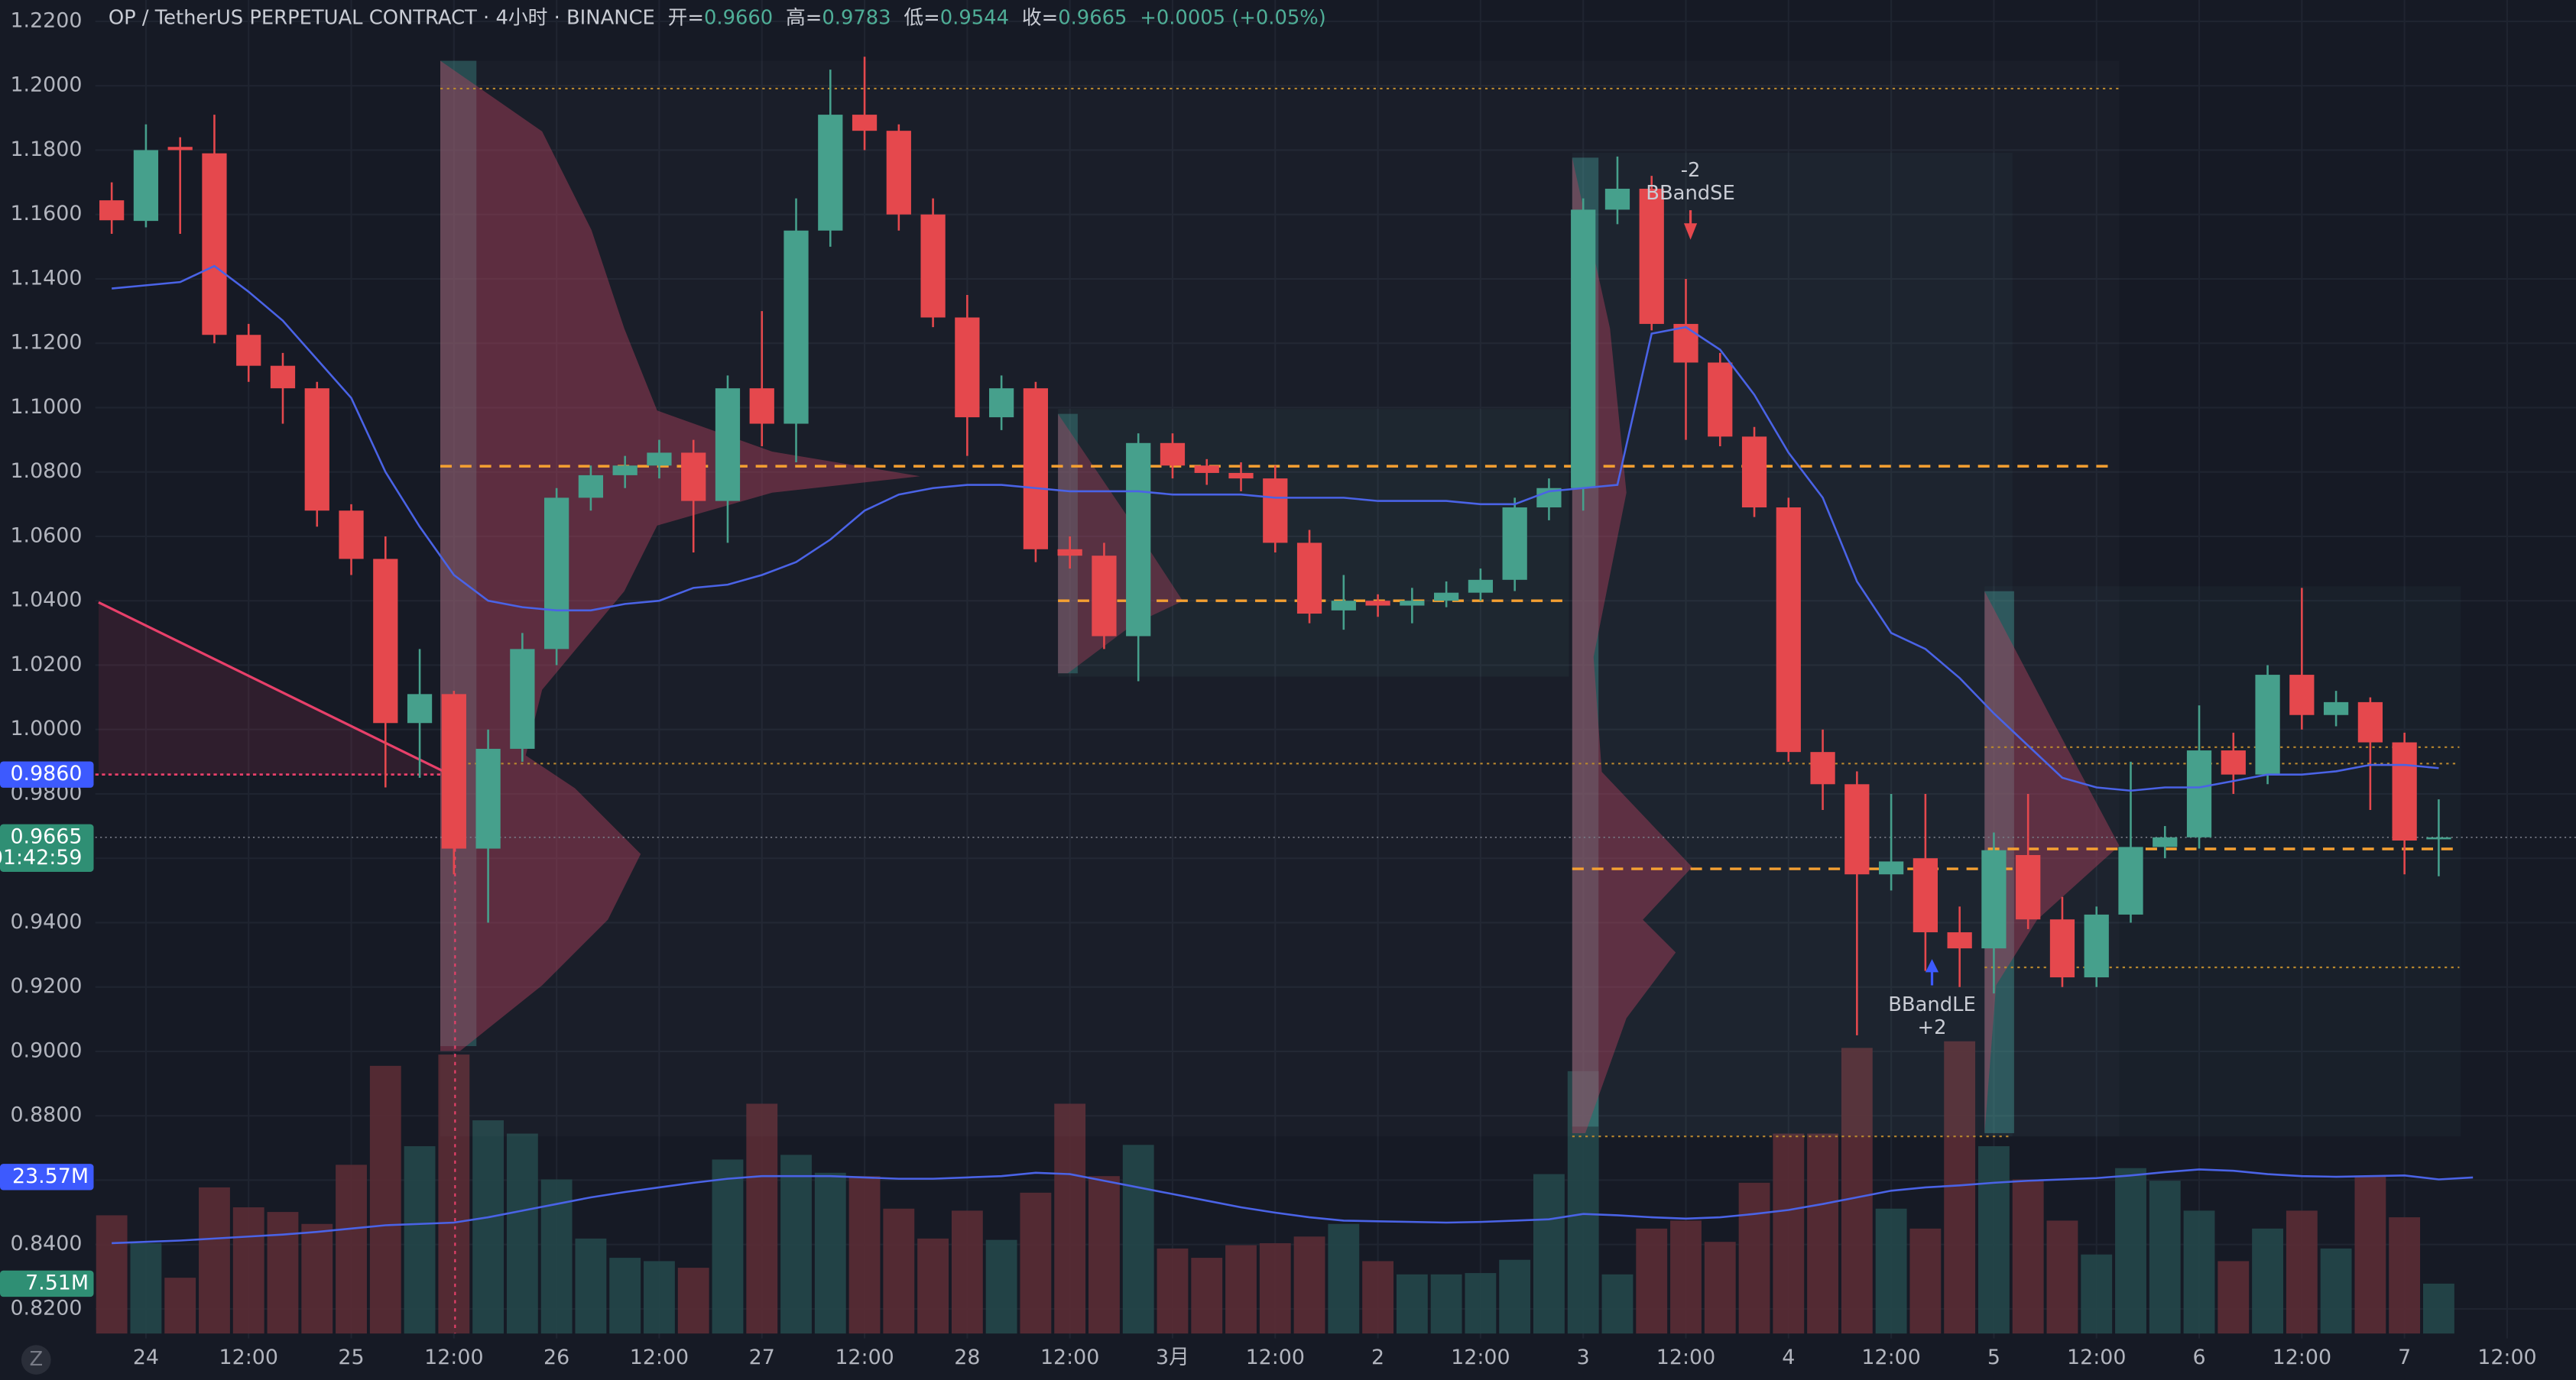 The width and height of the screenshot is (2576, 1380). I want to click on y-tick-label: 0.8200, so click(46, 1308).